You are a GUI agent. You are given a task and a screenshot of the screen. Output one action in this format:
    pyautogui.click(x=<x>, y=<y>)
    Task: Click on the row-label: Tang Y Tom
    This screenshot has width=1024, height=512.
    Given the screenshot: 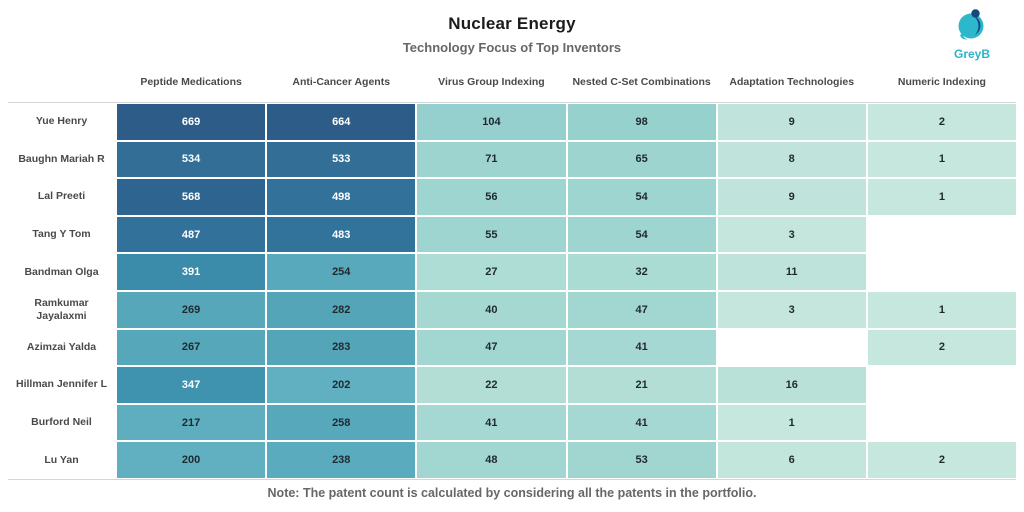 What is the action you would take?
    pyautogui.click(x=61, y=234)
    